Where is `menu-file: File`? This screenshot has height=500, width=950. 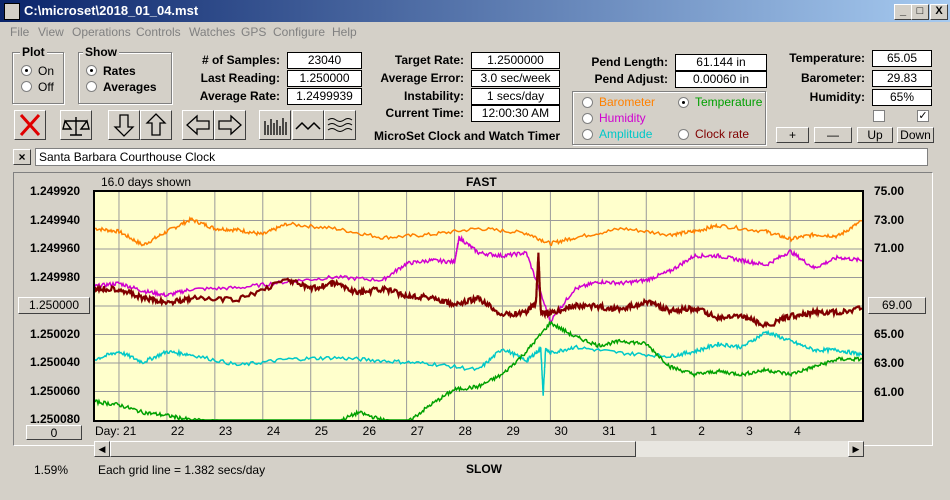
menu-file: File is located at coordinates (20, 32).